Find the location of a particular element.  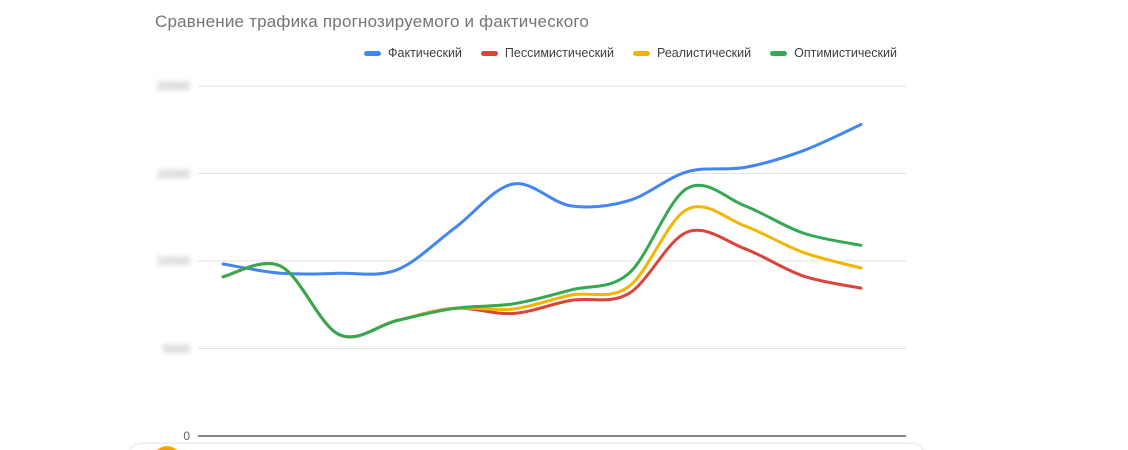

legend-item-actual: Фактический is located at coordinates (413, 53).